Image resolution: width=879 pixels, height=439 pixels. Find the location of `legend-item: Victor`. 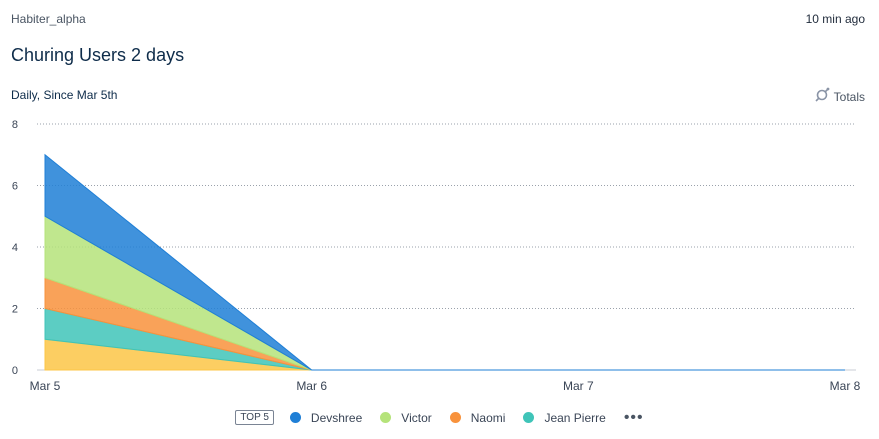

legend-item: Victor is located at coordinates (406, 417).